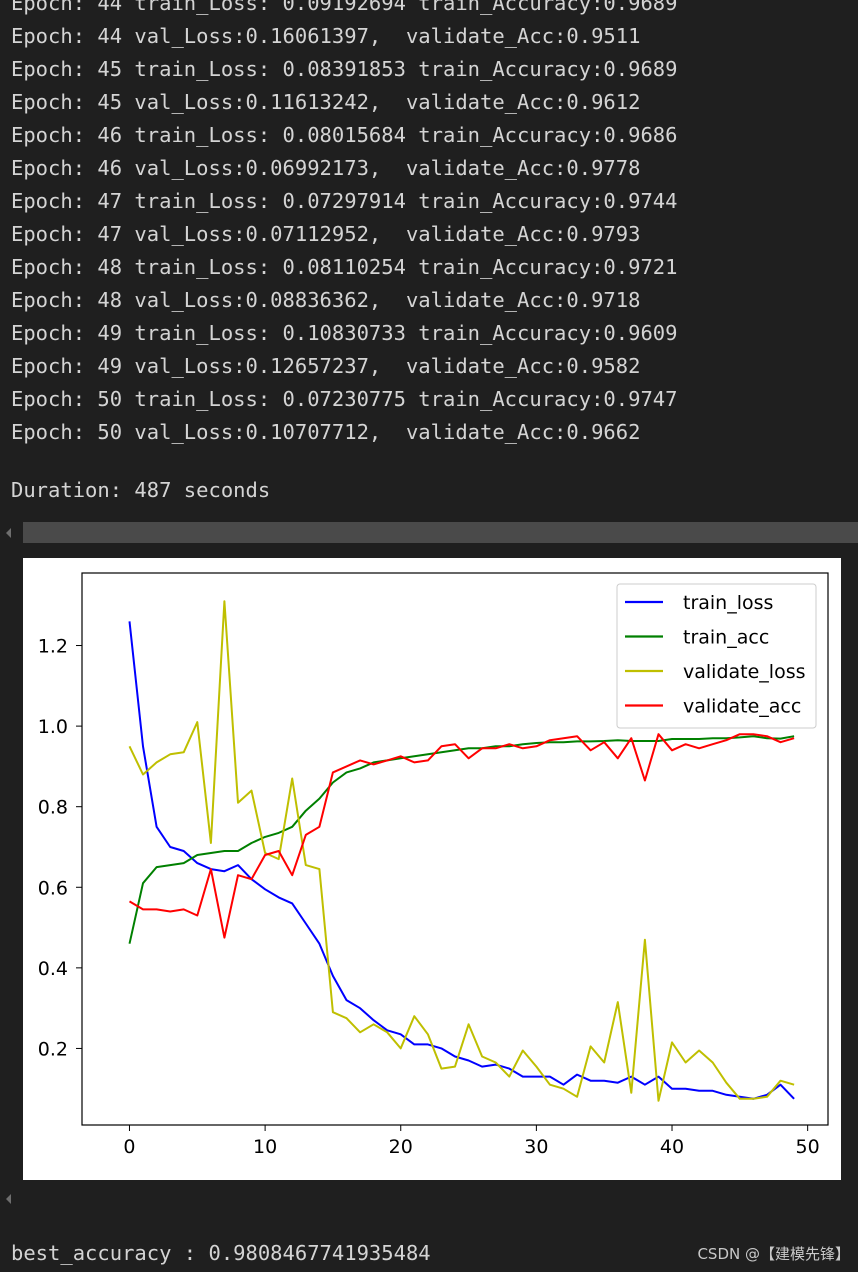  What do you see at coordinates (808, 1147) in the screenshot?
I see `x-tick-label: 50` at bounding box center [808, 1147].